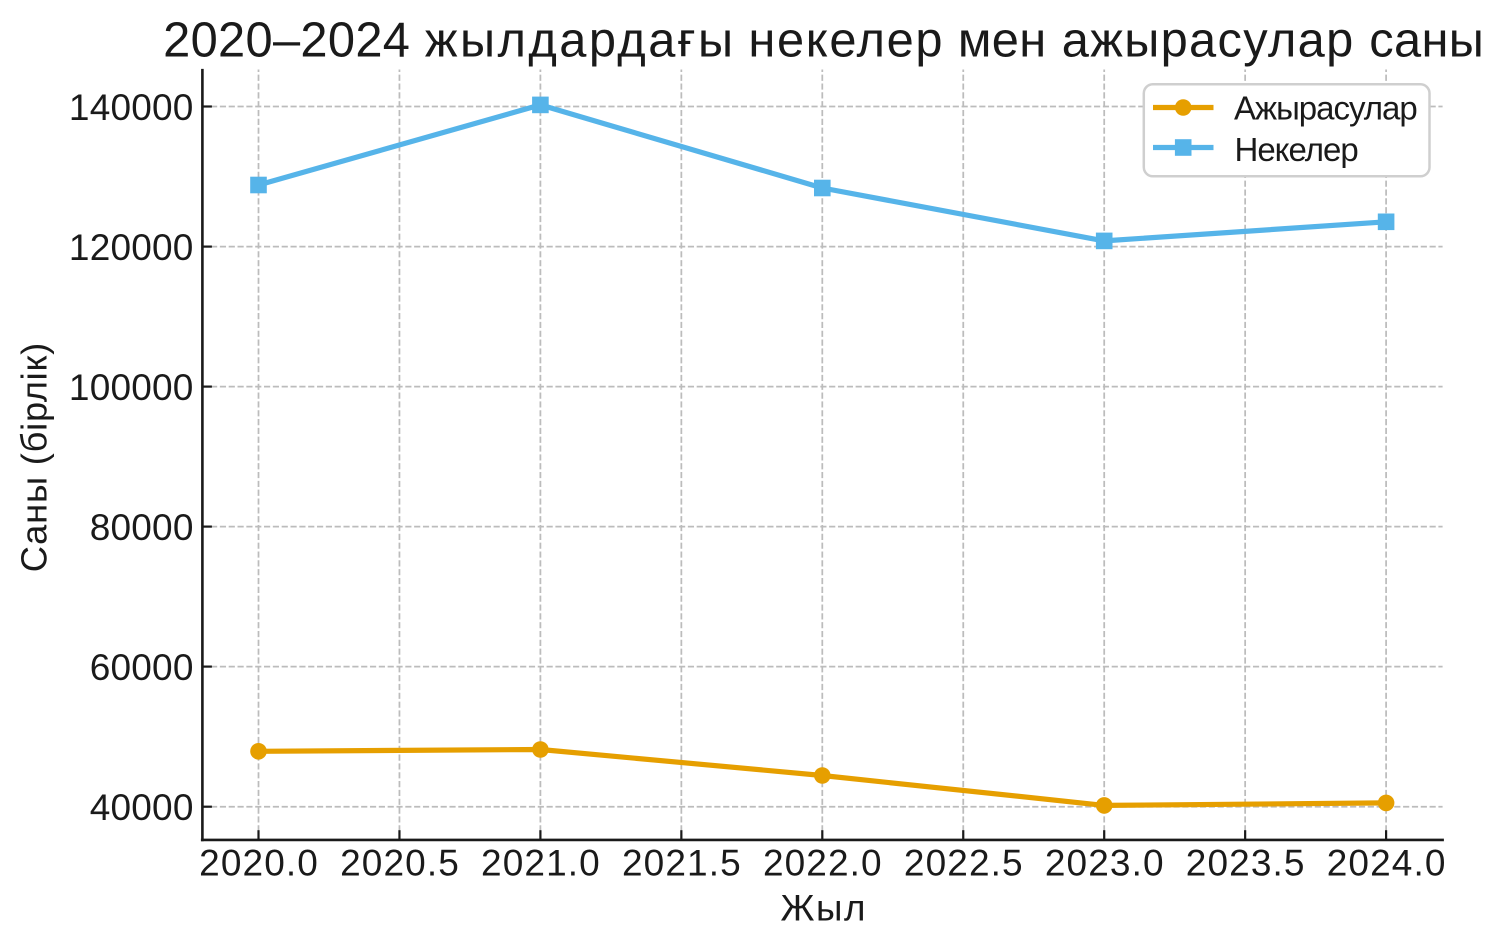  What do you see at coordinates (131, 387) in the screenshot?
I see `svg-text: 100000` at bounding box center [131, 387].